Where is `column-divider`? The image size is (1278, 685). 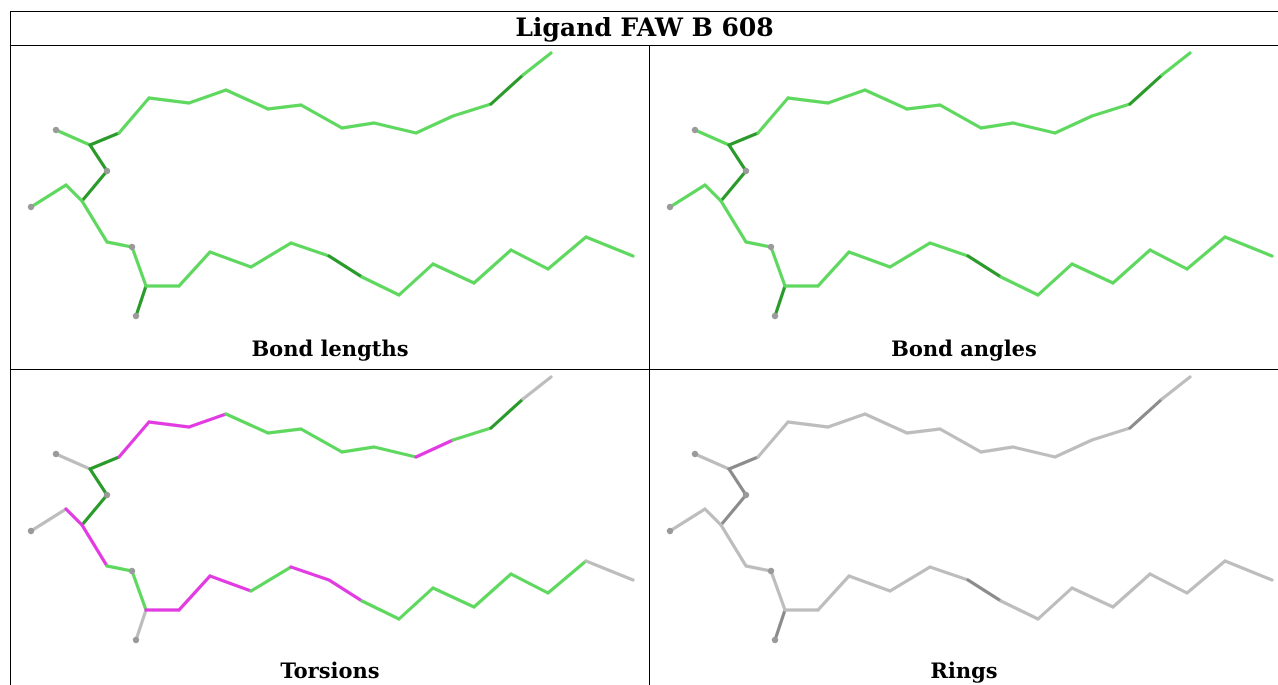
column-divider is located at coordinates (649, 365).